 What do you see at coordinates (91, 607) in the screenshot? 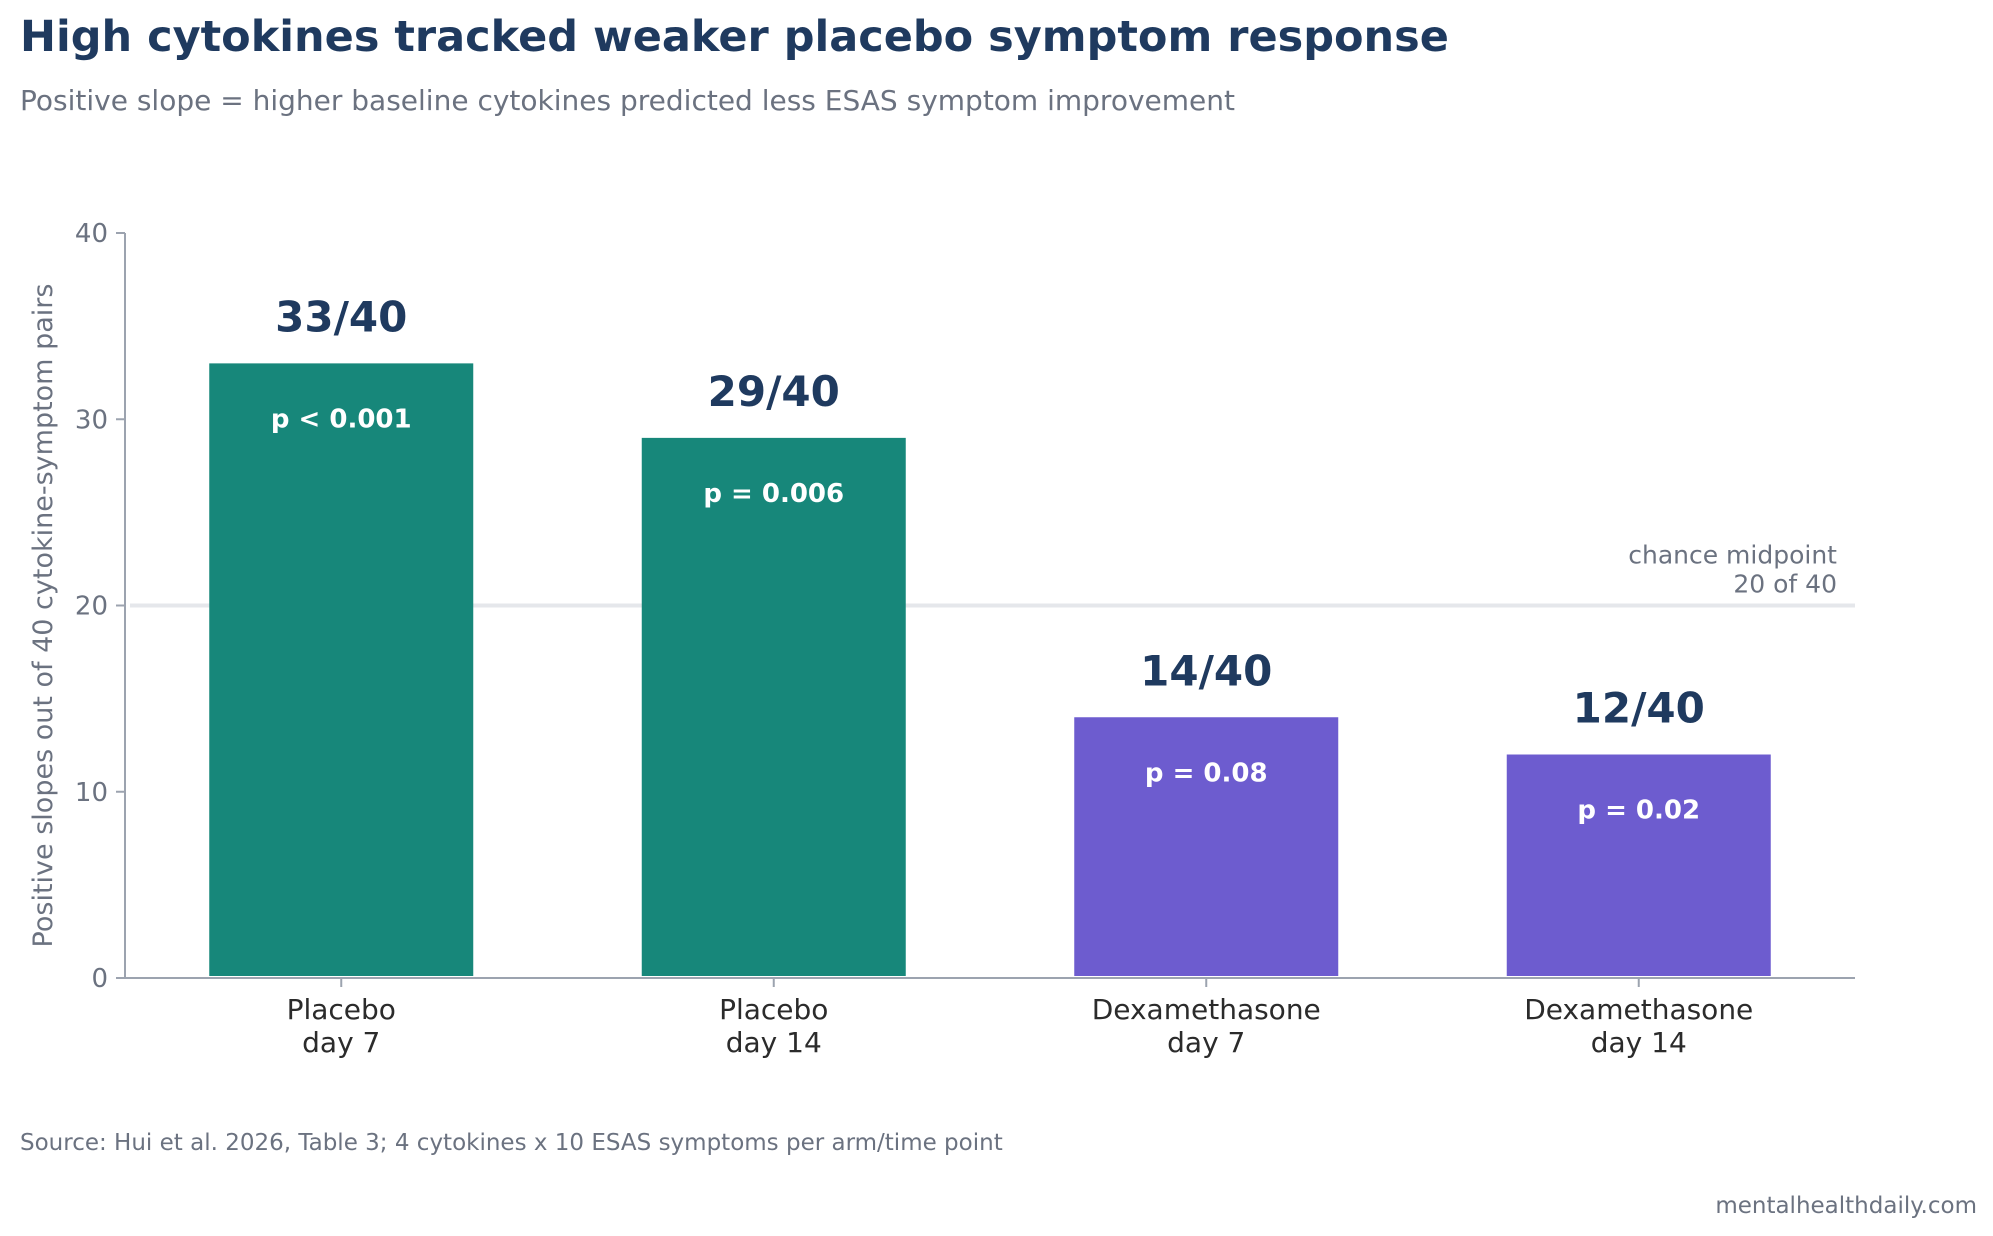
I see `y-tick-label: 20` at bounding box center [91, 607].